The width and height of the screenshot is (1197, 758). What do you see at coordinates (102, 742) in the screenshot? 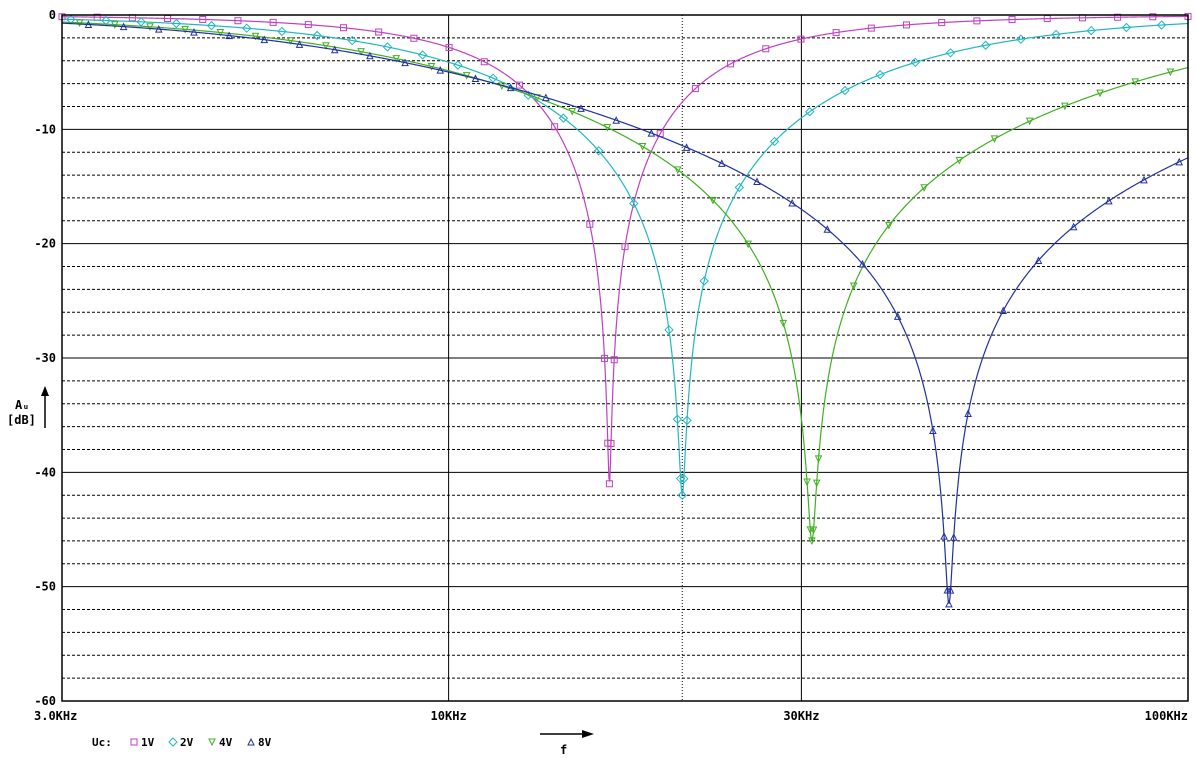
I see `legend-title: Uc:` at bounding box center [102, 742].